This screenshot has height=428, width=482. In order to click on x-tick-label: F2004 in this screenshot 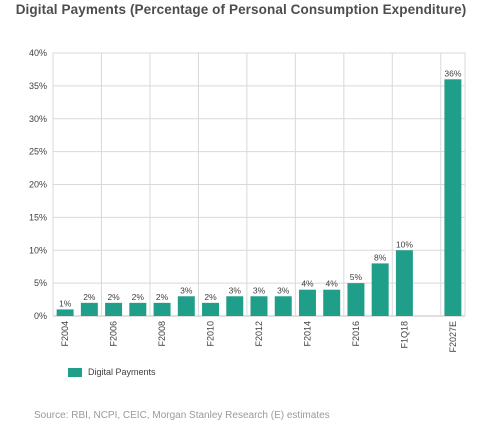, I will do `click(65, 334)`.